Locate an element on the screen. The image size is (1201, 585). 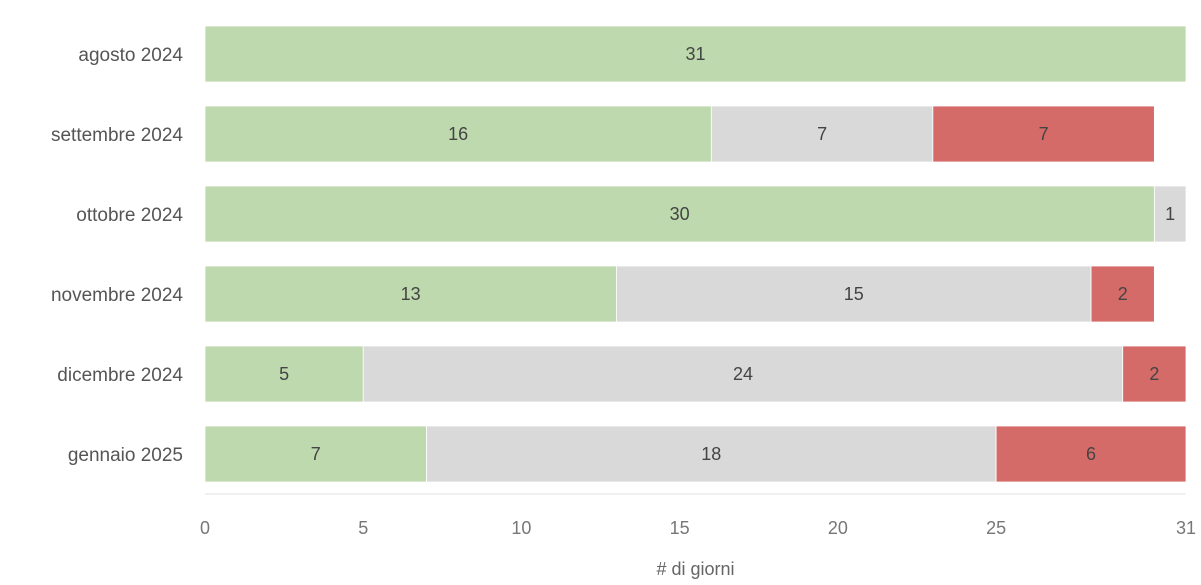
bar-value-label: 13 is located at coordinates (411, 294).